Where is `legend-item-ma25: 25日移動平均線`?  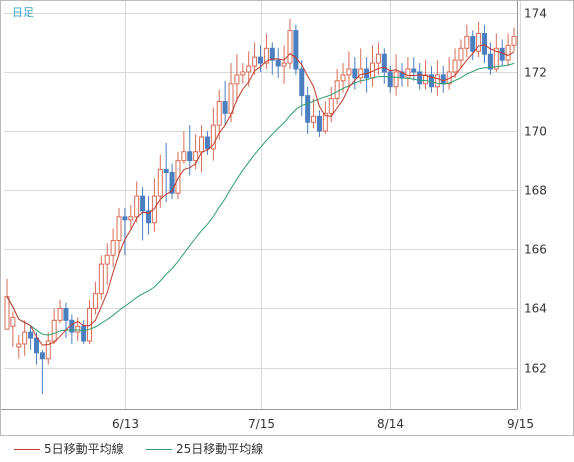 legend-item-ma25: 25日移動平均線 is located at coordinates (204, 448).